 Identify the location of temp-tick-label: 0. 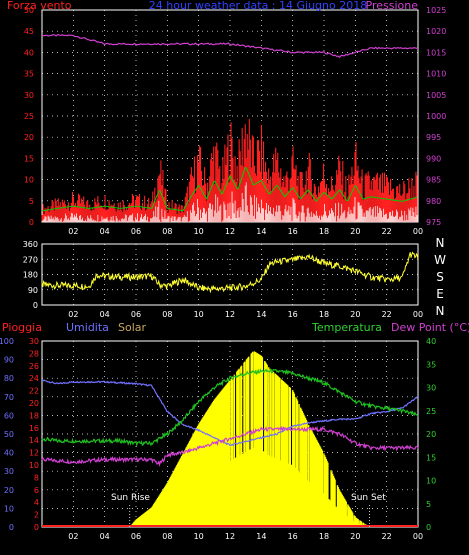
(428, 527).